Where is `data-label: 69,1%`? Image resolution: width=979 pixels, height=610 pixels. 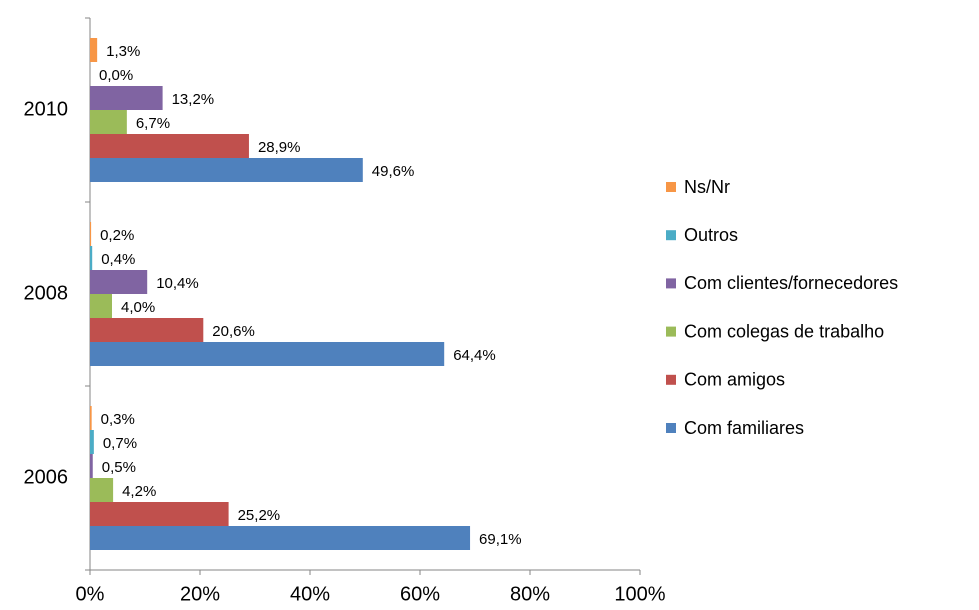 data-label: 69,1% is located at coordinates (500, 539).